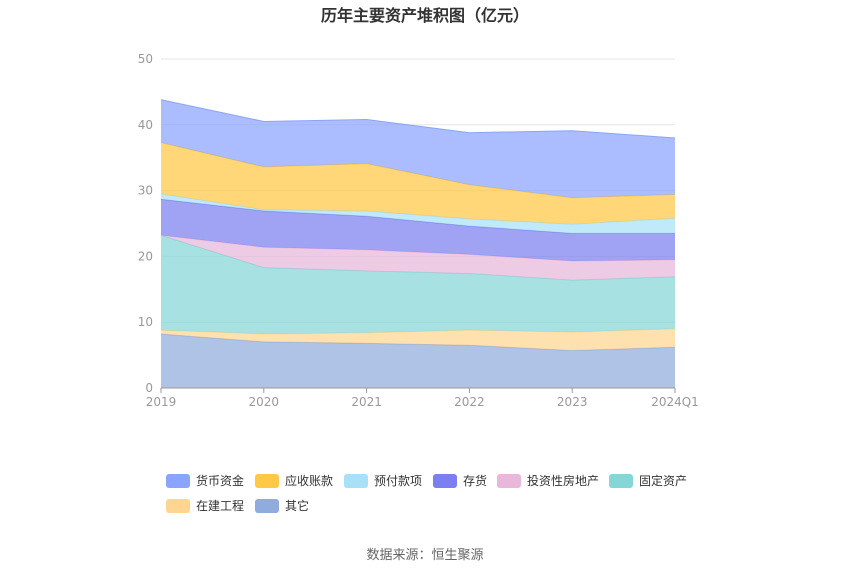  What do you see at coordinates (161, 402) in the screenshot?
I see `x-tick-label: 2019` at bounding box center [161, 402].